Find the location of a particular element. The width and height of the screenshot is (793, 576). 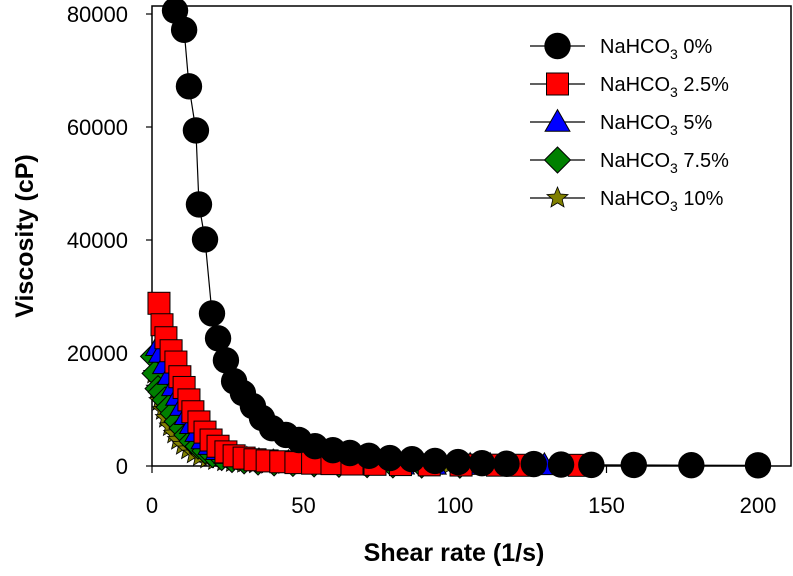

legend-marker-star-icon is located at coordinates (557, 196).